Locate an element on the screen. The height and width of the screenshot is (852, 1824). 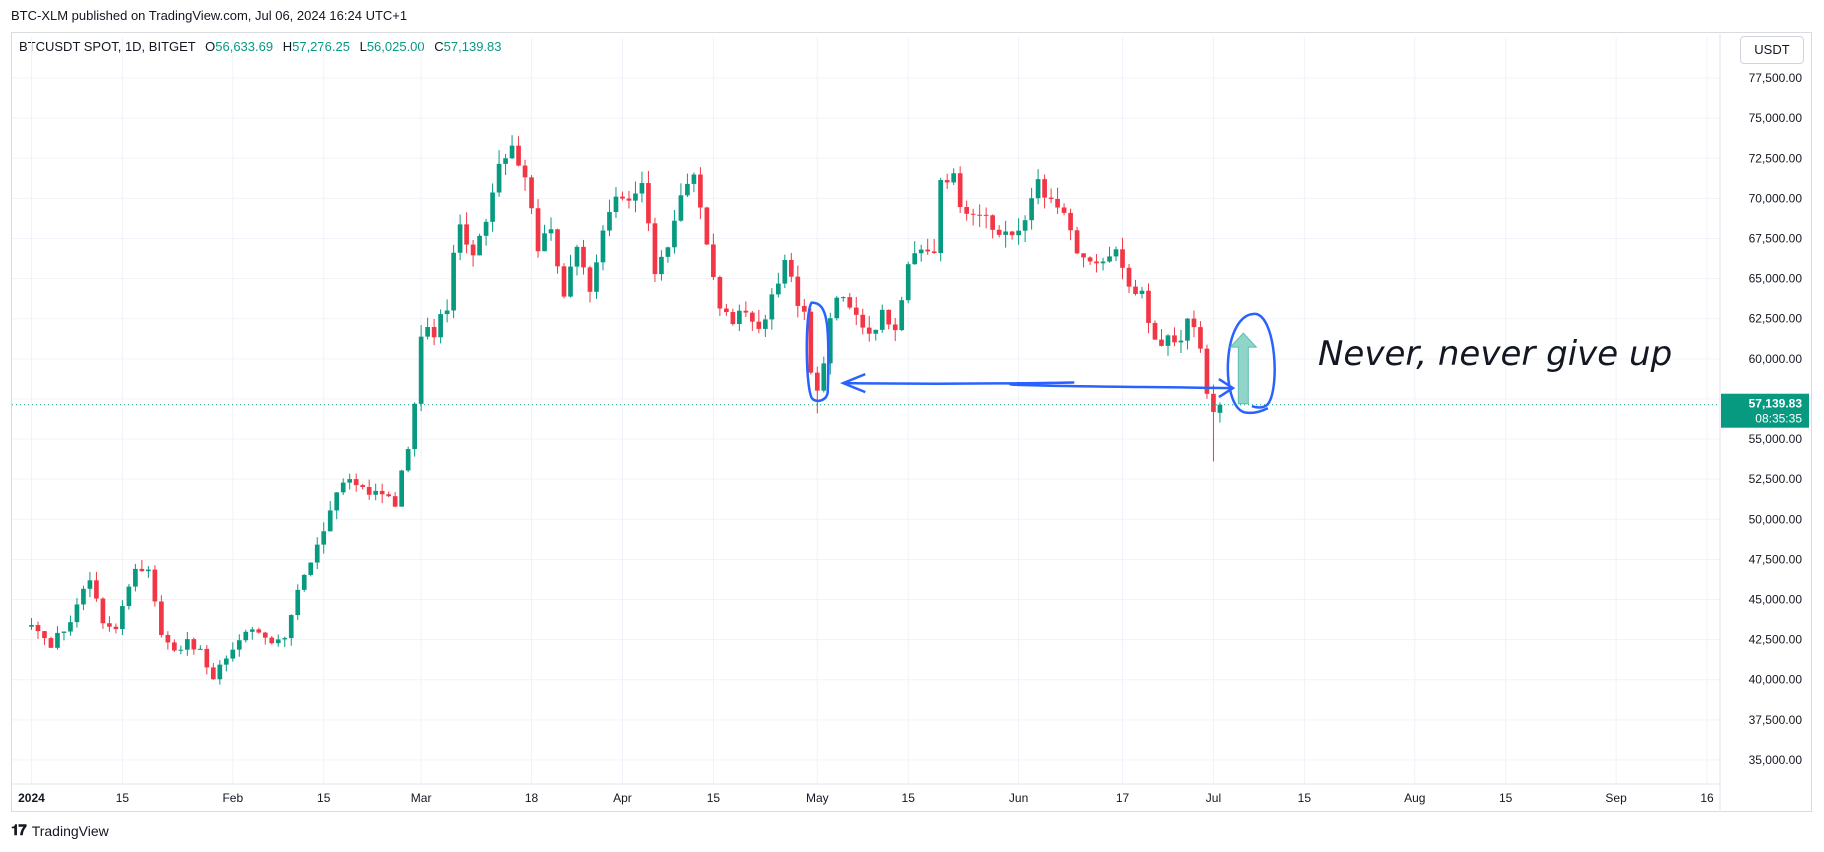
tradingview-logo-icon: 𝟏𝟕 is located at coordinates (19, 830).